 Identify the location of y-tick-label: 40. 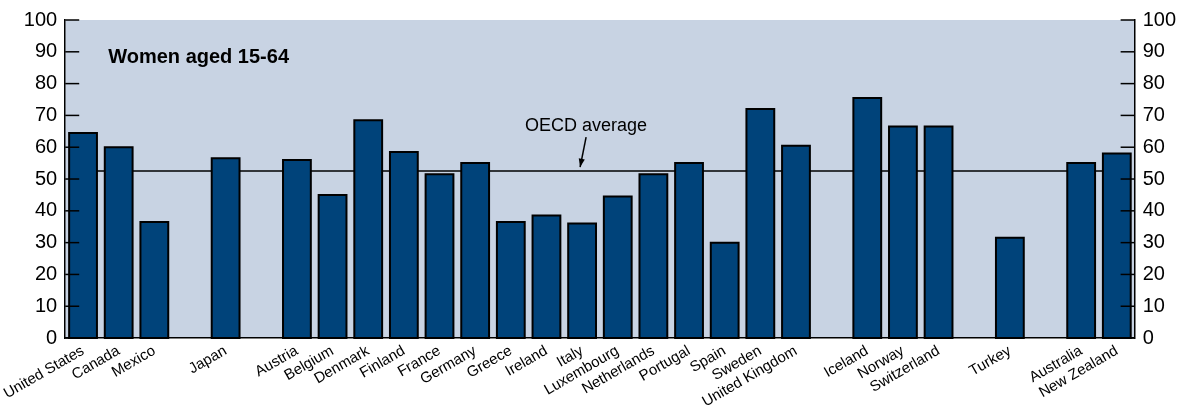
(46, 209).